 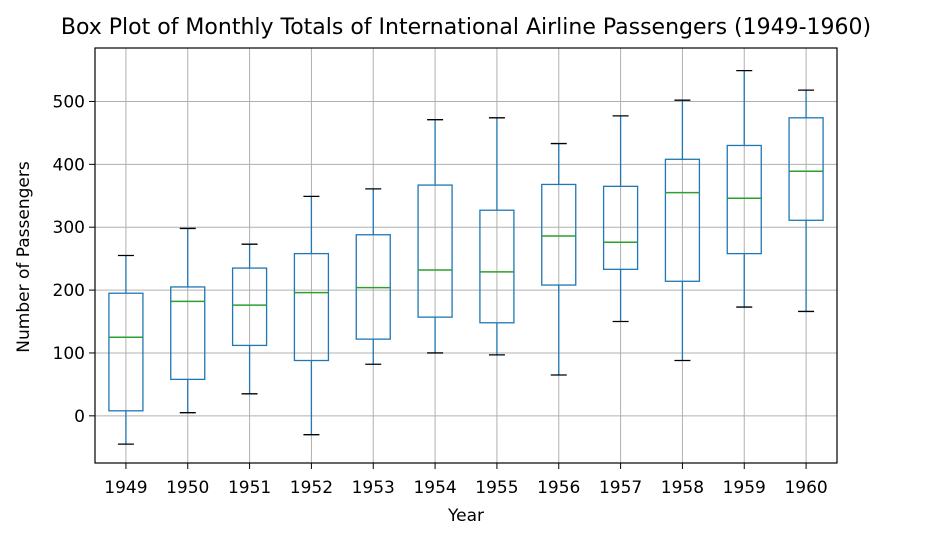 I want to click on box-1960, so click(x=806, y=201).